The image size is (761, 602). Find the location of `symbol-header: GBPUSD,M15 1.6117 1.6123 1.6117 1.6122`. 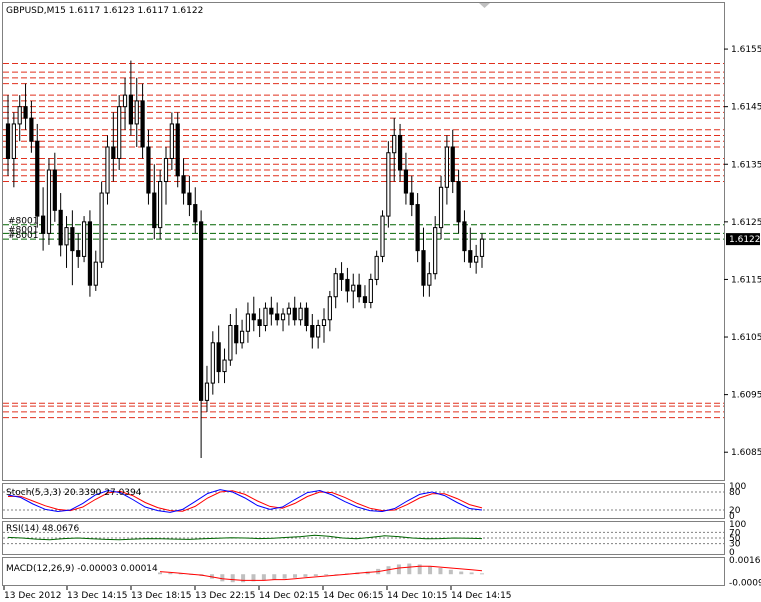

symbol-header: GBPUSD,M15 1.6117 1.6123 1.6117 1.6122 is located at coordinates (104, 11).